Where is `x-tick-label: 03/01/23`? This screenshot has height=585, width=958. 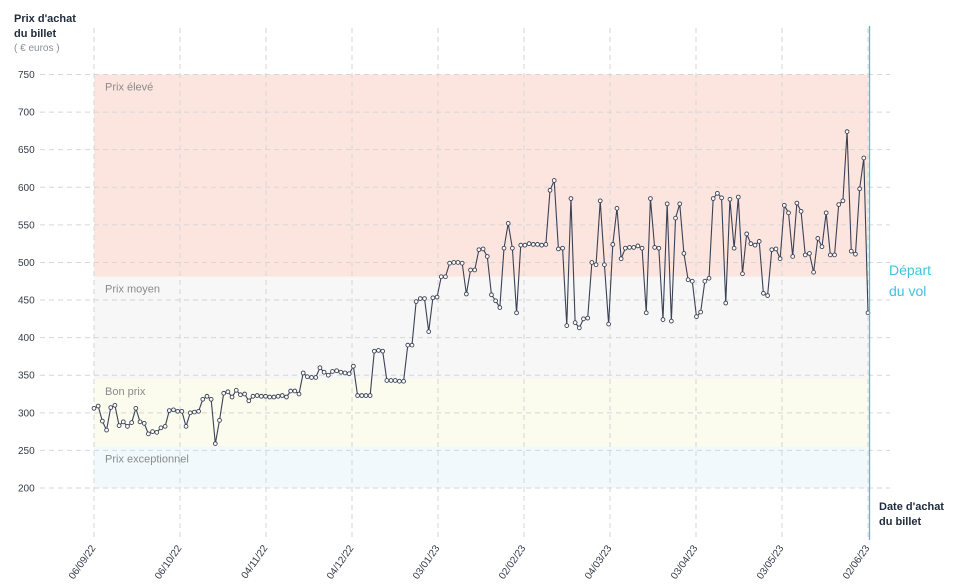
x-tick-label: 03/01/23 is located at coordinates (427, 562).